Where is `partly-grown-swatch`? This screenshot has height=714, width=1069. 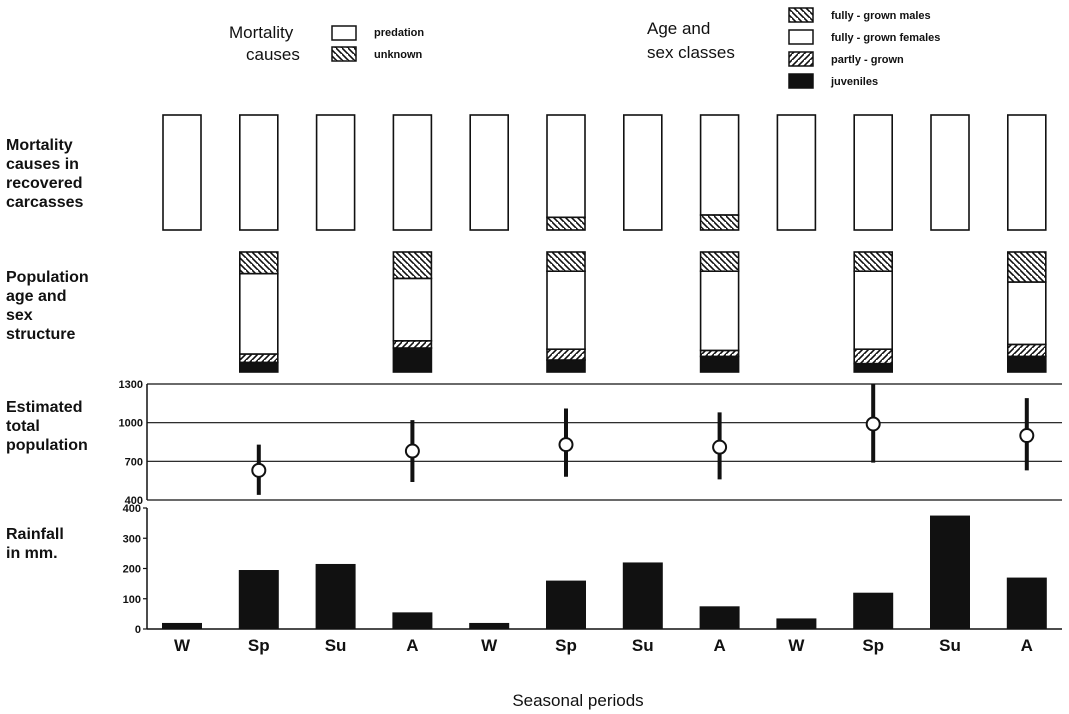 partly-grown-swatch is located at coordinates (801, 59).